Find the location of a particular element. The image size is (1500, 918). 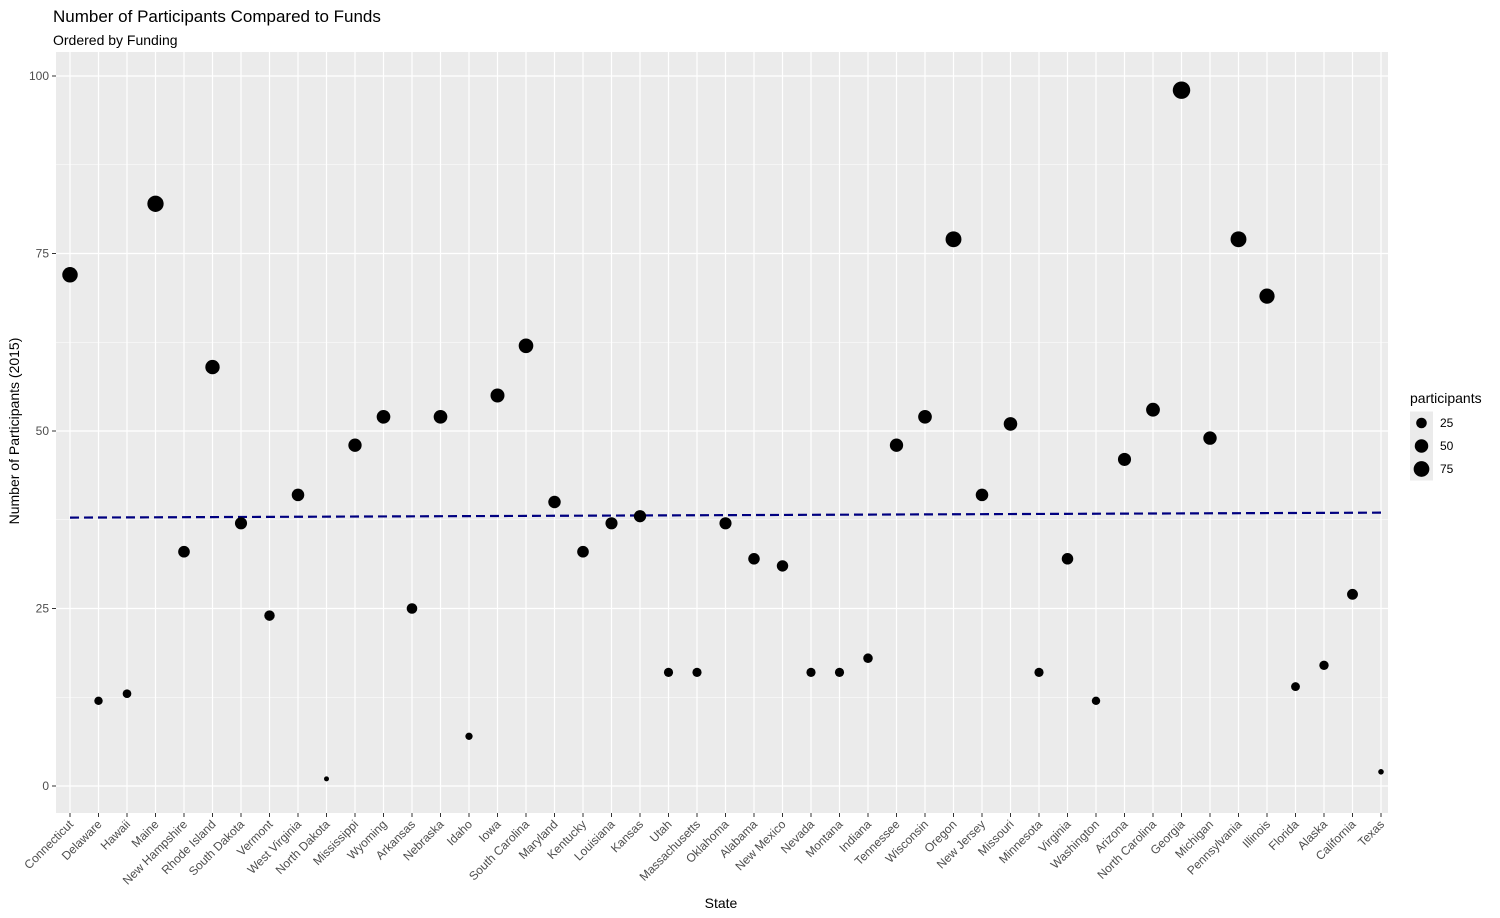

y-tick-label: 50 is located at coordinates (43, 431).